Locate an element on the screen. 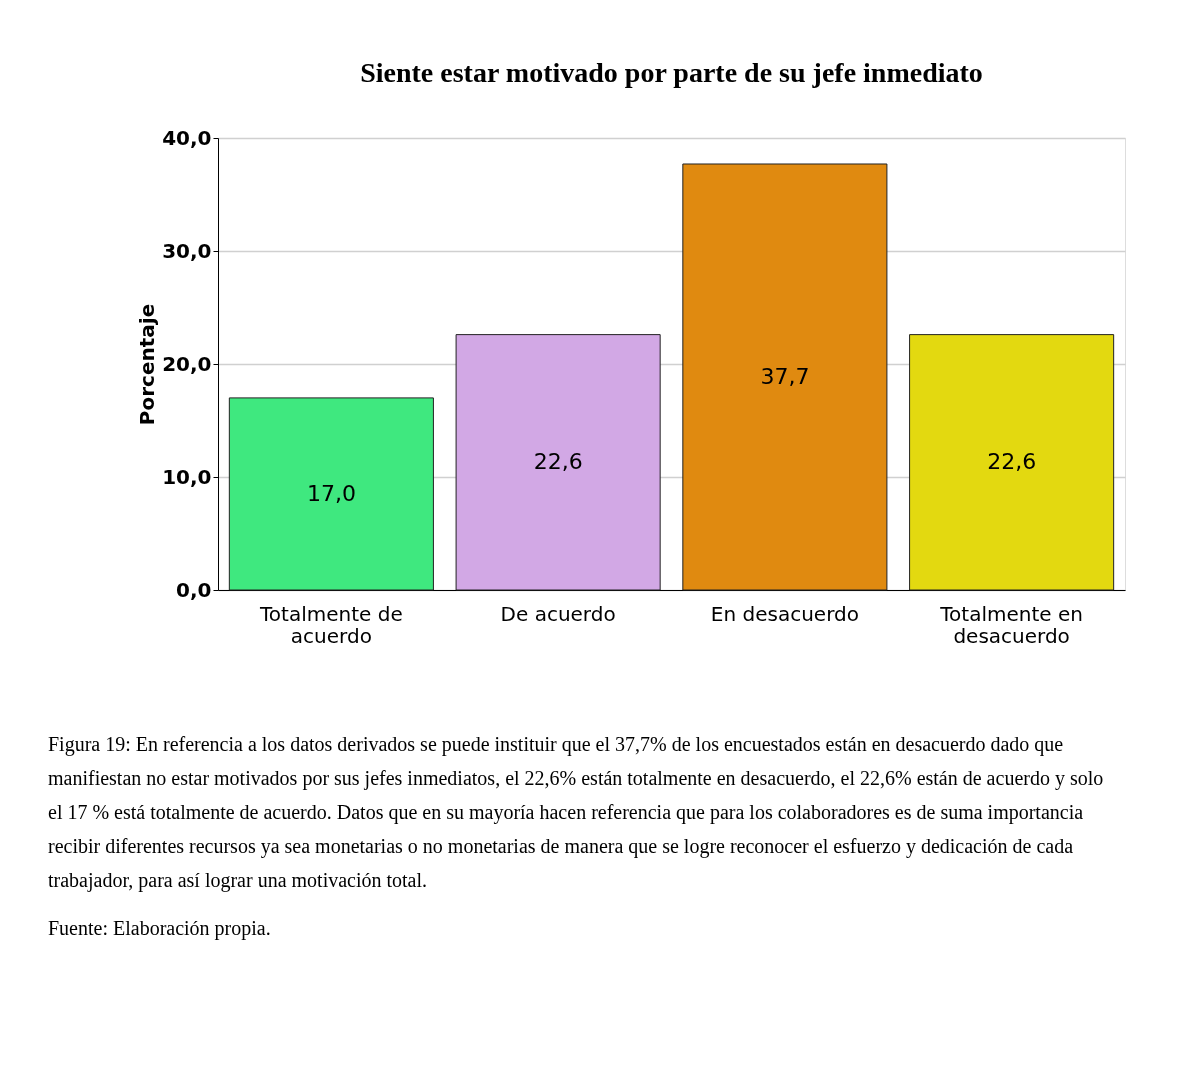  x-tick-label: De acuerdo is located at coordinates (558, 613).